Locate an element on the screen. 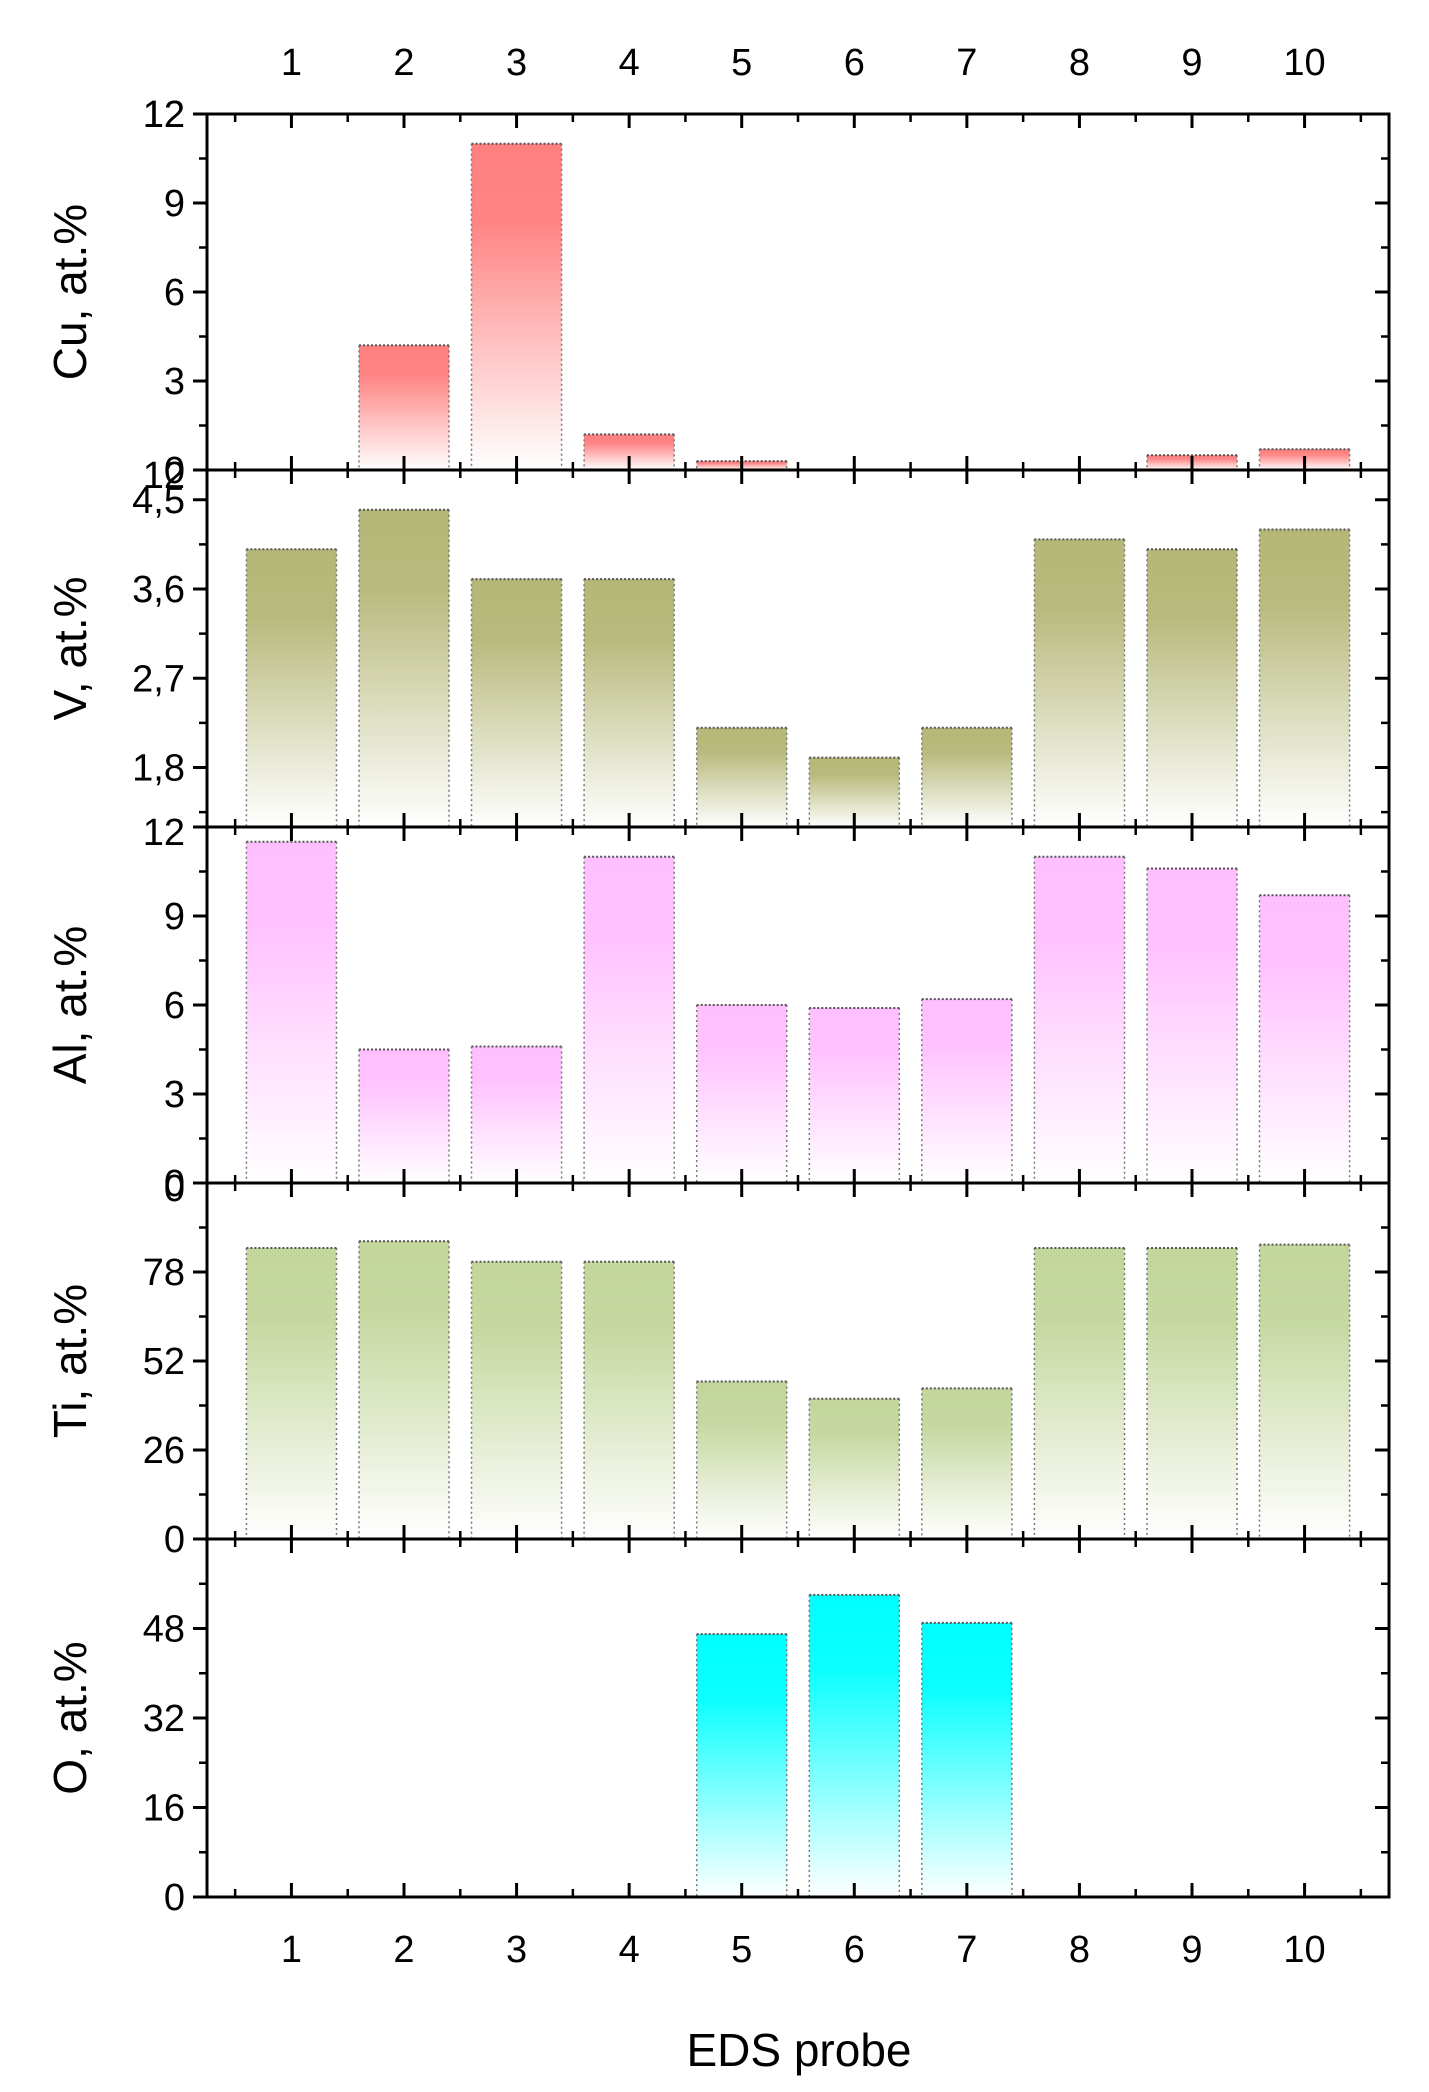 This screenshot has height=2092, width=1429. ytick-label-cu: 9 is located at coordinates (174, 204).